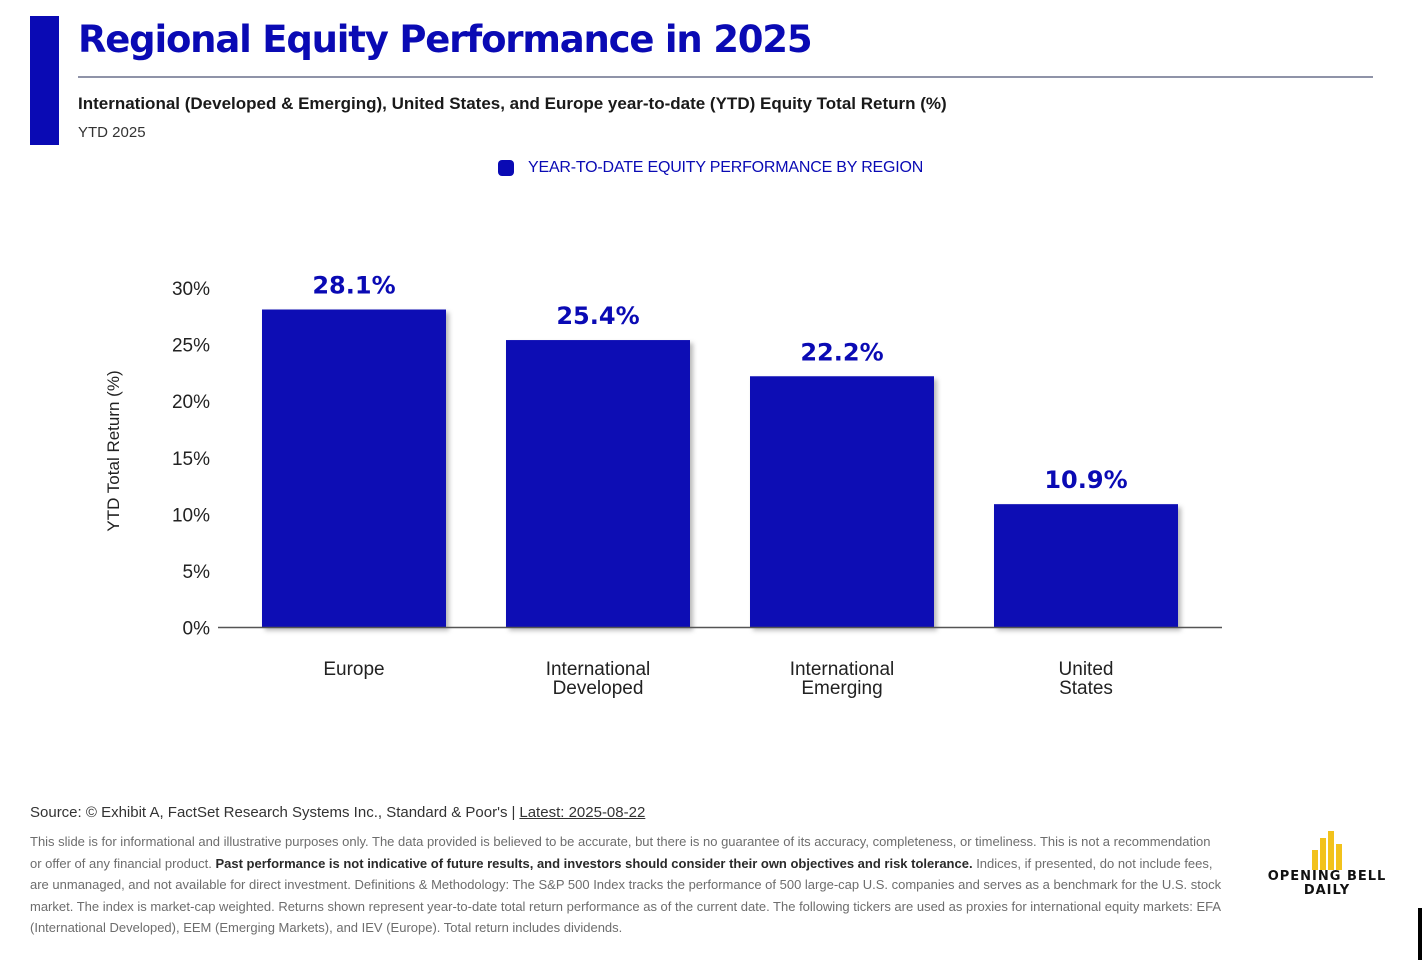 This screenshot has height=978, width=1424. Describe the element at coordinates (191, 346) in the screenshot. I see `y-tick-label: 25%` at that location.